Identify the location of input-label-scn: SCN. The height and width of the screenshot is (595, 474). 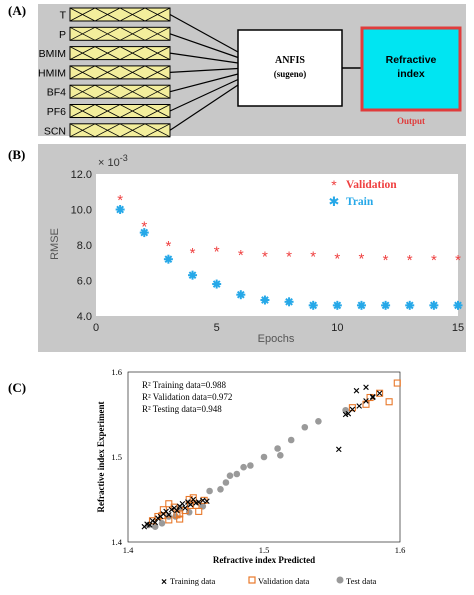
(55, 131).